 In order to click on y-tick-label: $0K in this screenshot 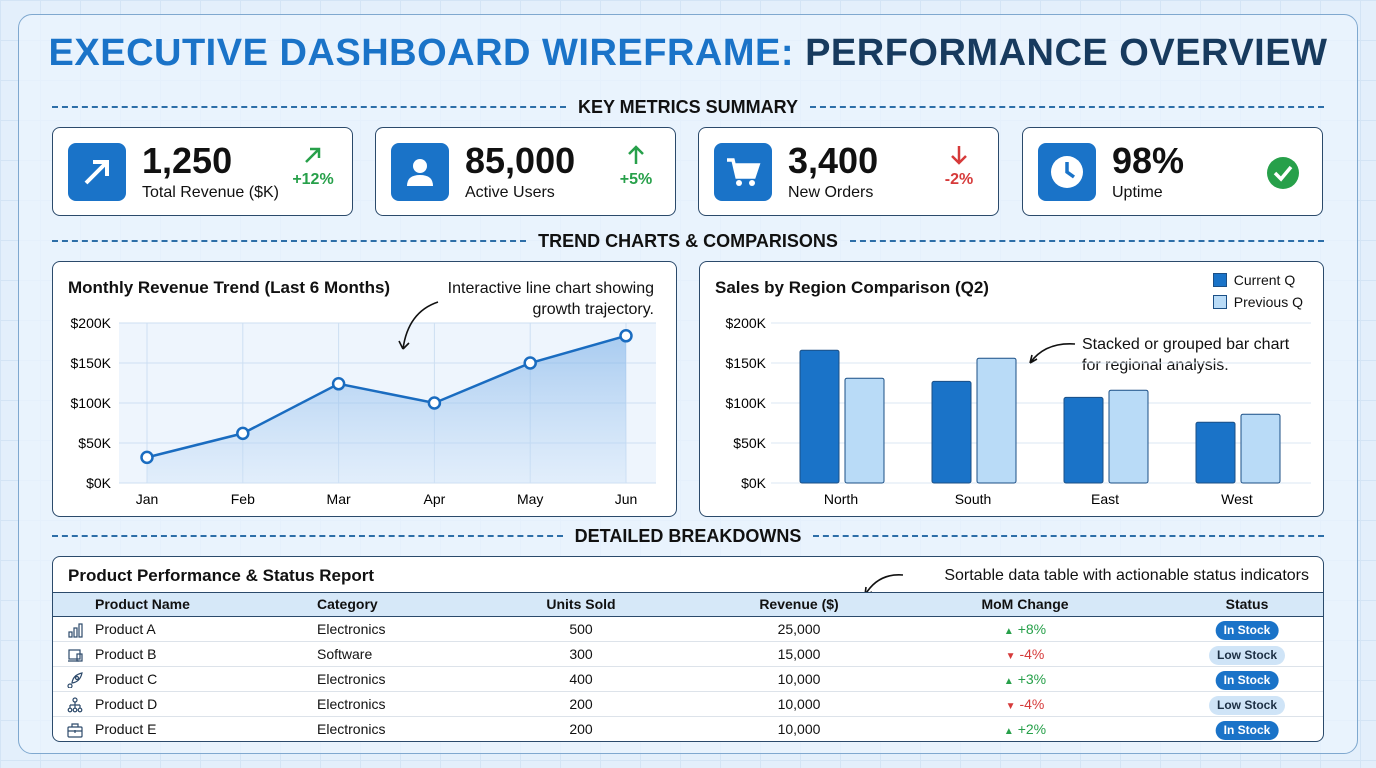, I will do `click(99, 483)`.